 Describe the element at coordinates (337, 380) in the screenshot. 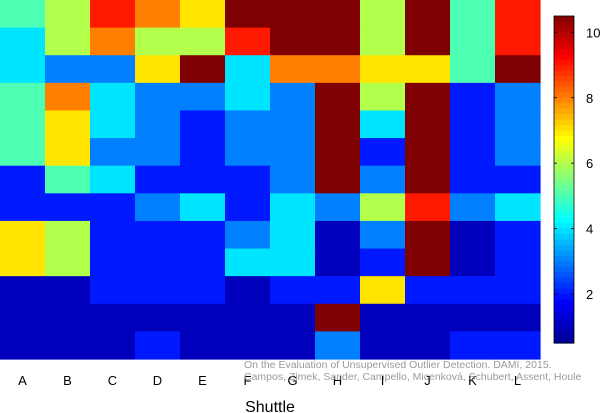

I see `x-tick-label: H` at that location.